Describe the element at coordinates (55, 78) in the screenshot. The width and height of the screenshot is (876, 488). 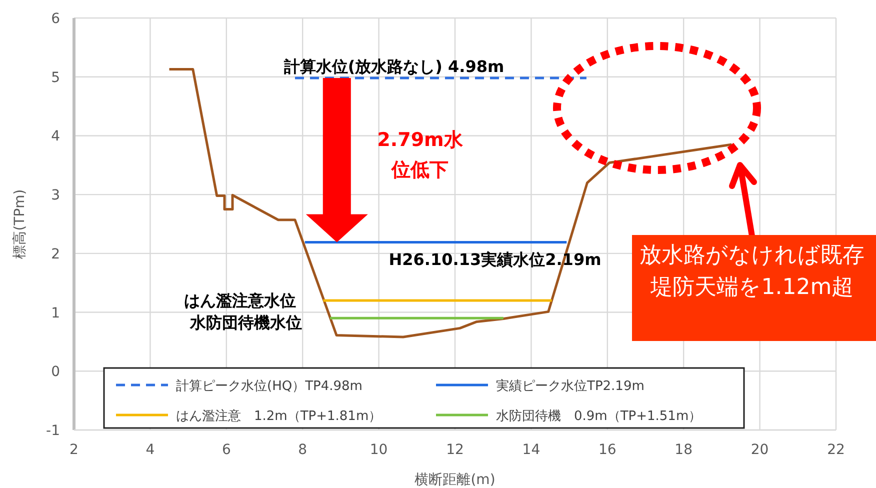
I see `y-tick-label: 5` at that location.